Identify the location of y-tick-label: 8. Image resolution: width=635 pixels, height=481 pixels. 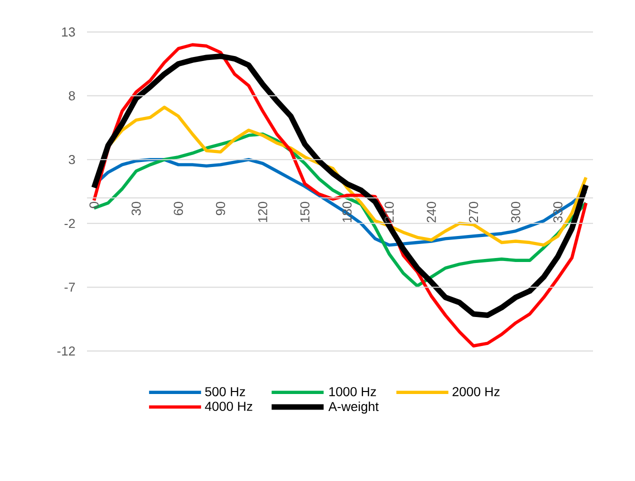
(71, 95).